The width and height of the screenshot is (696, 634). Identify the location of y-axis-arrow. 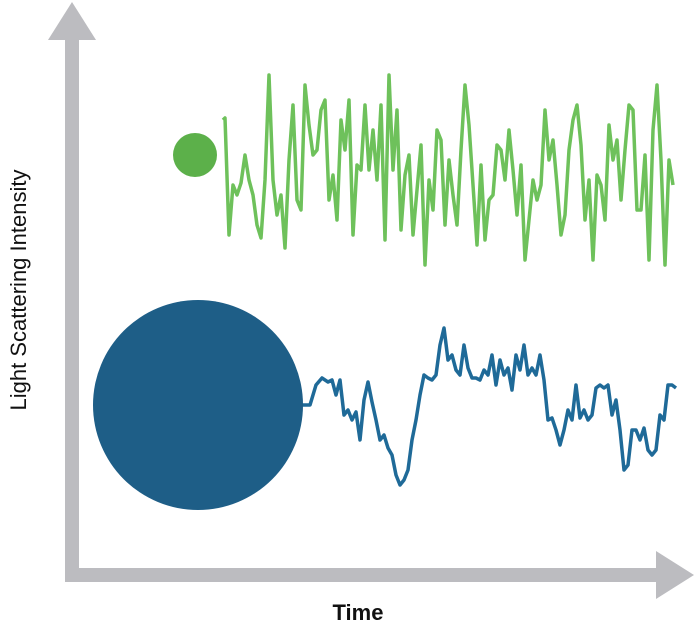
(72, 21).